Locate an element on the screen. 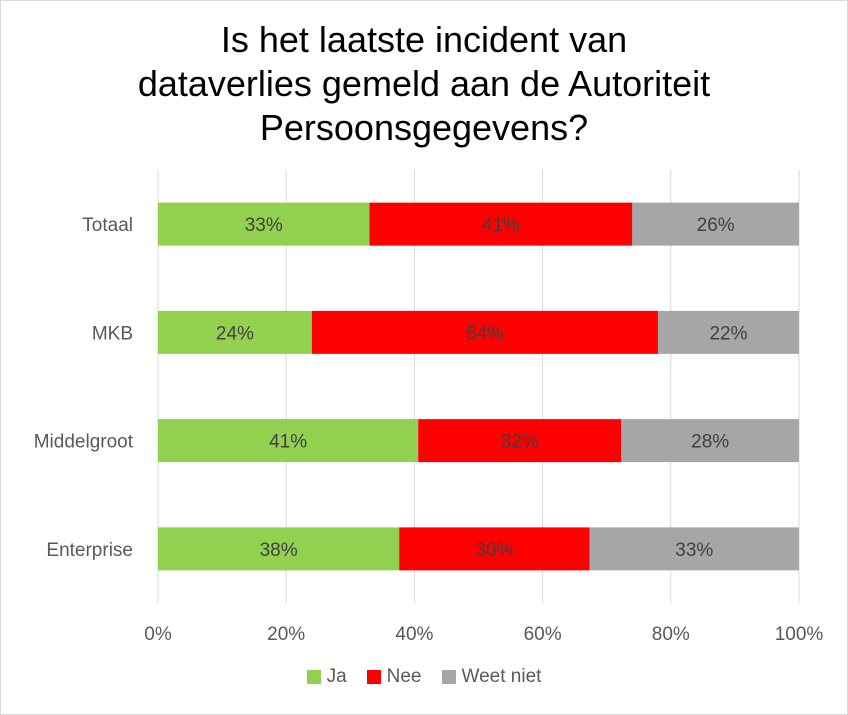 This screenshot has height=715, width=848. data-label: 38% is located at coordinates (279, 550).